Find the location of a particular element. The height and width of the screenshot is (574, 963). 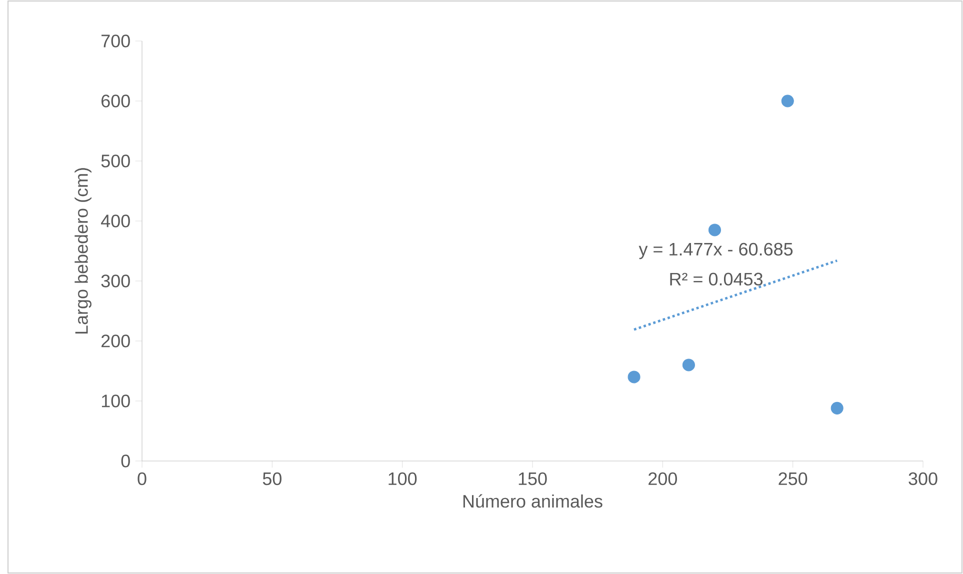

annotation: y = 1.477x - 60.685 is located at coordinates (715, 251).